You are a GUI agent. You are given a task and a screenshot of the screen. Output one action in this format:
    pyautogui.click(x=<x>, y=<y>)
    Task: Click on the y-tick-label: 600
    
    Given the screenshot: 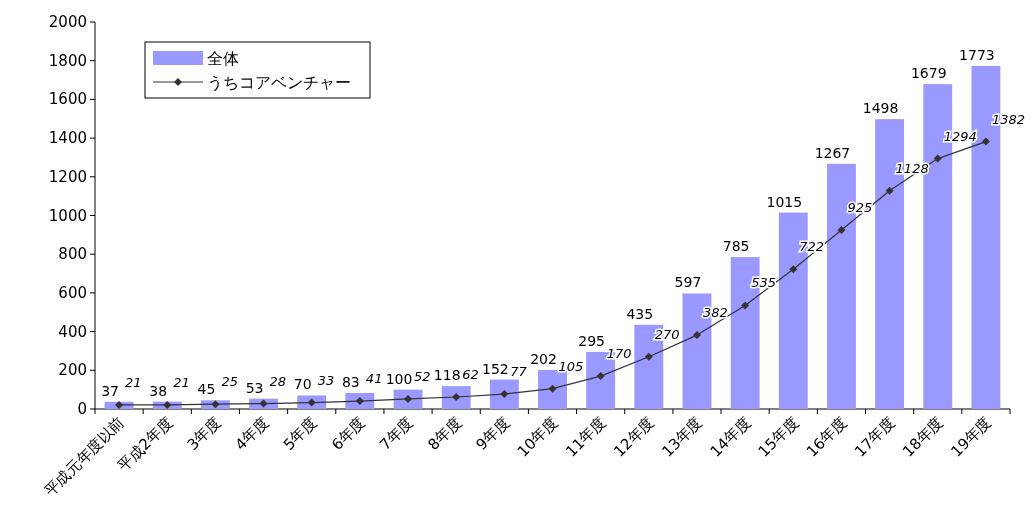 What is the action you would take?
    pyautogui.click(x=72, y=292)
    